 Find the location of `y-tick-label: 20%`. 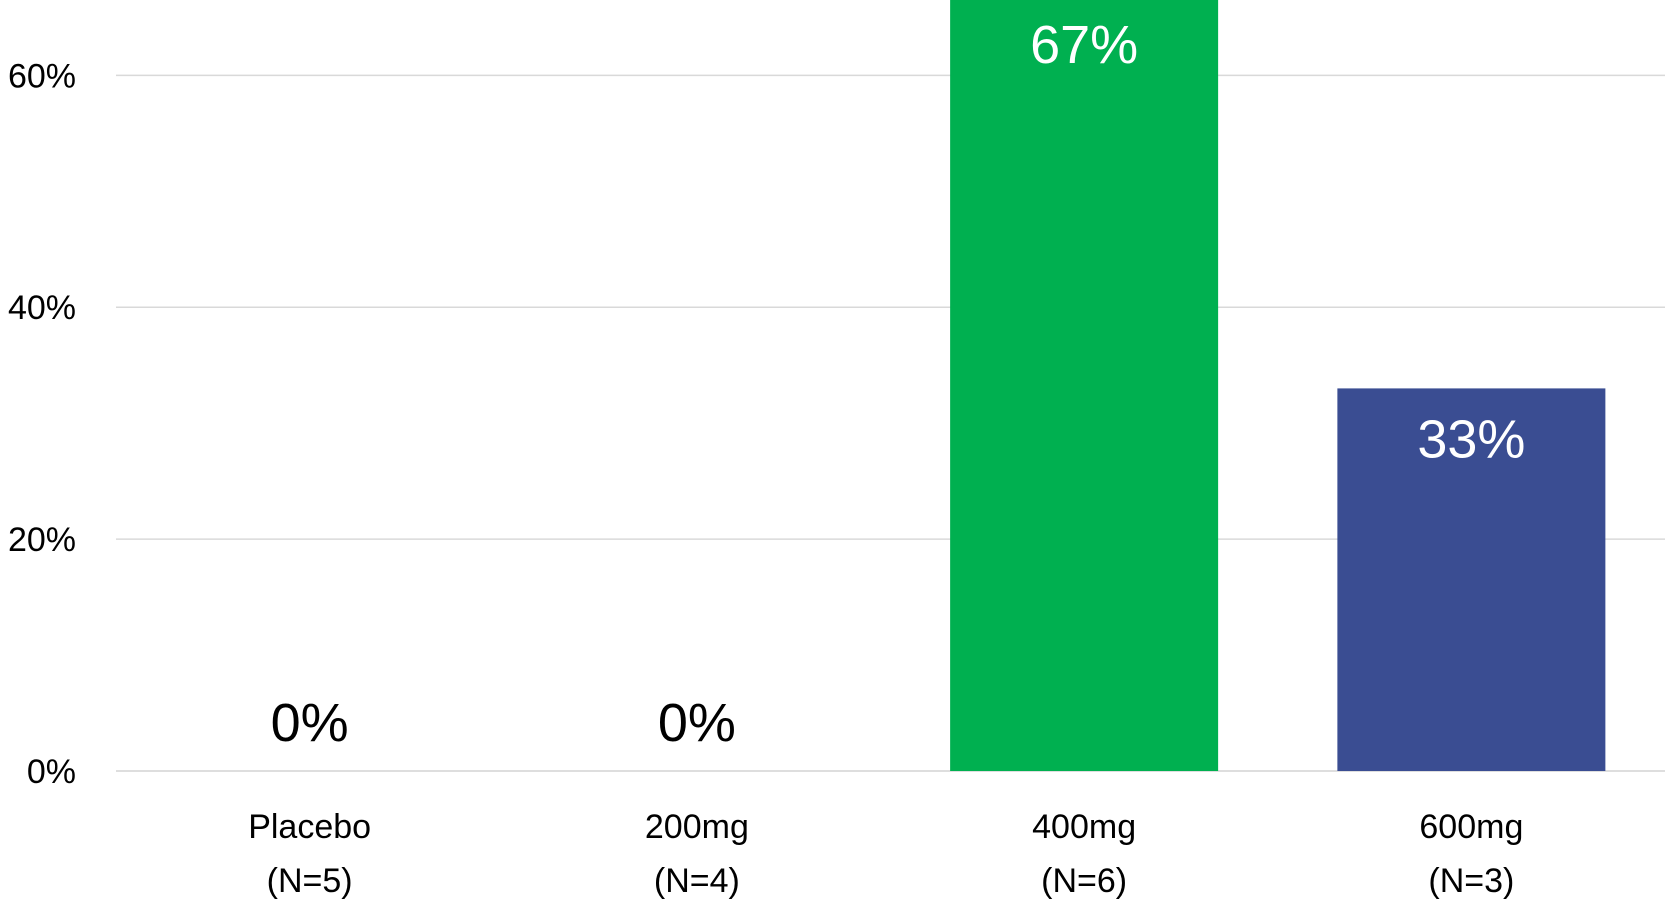

y-tick-label: 20% is located at coordinates (42, 540).